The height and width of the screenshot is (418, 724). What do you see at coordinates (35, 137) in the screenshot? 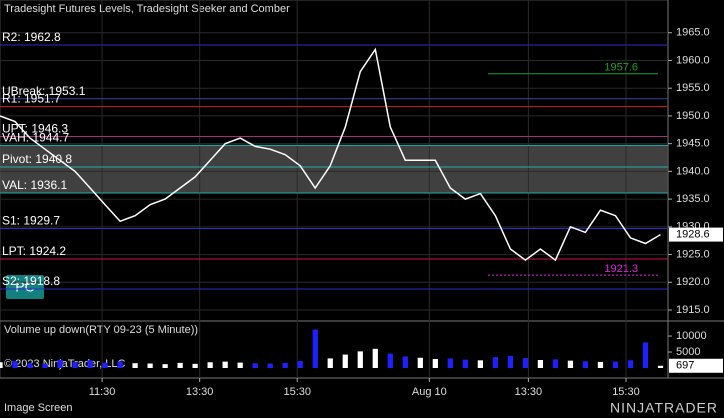
I see `level-label: VAH: 1944.7` at bounding box center [35, 137].